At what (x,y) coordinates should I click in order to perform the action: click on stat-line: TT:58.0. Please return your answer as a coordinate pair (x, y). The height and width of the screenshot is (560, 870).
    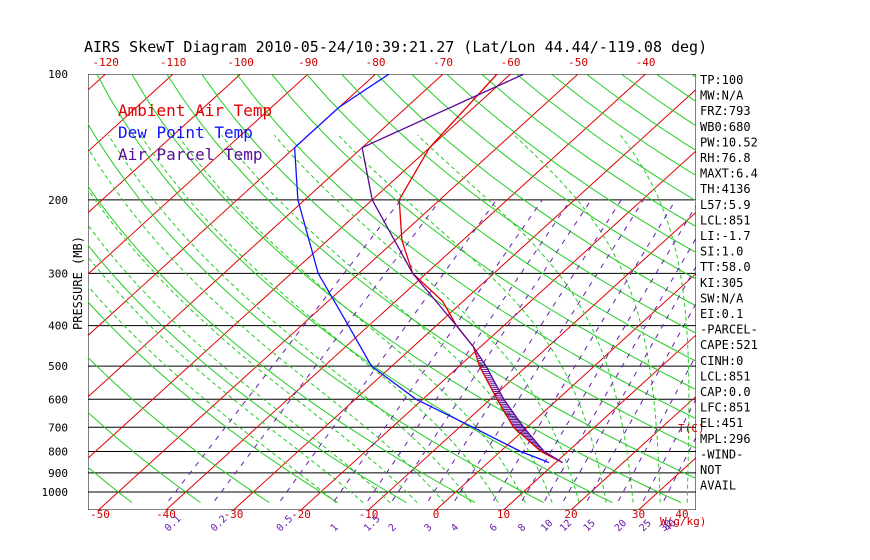
    Looking at the image, I should click on (725, 267).